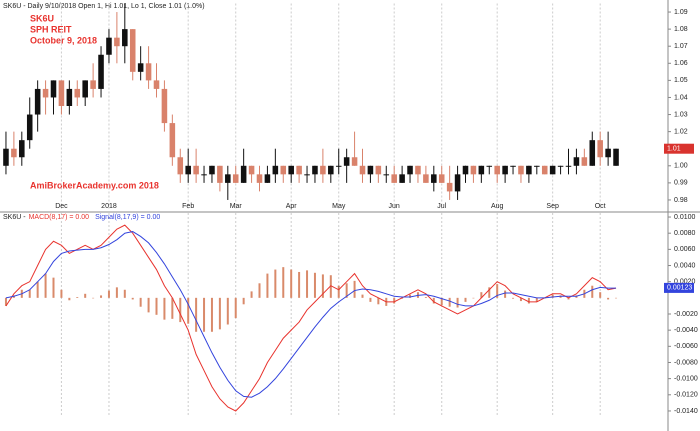 The image size is (700, 431). What do you see at coordinates (685, 265) in the screenshot?
I see `y-tick-label: 0.0040` at bounding box center [685, 265].